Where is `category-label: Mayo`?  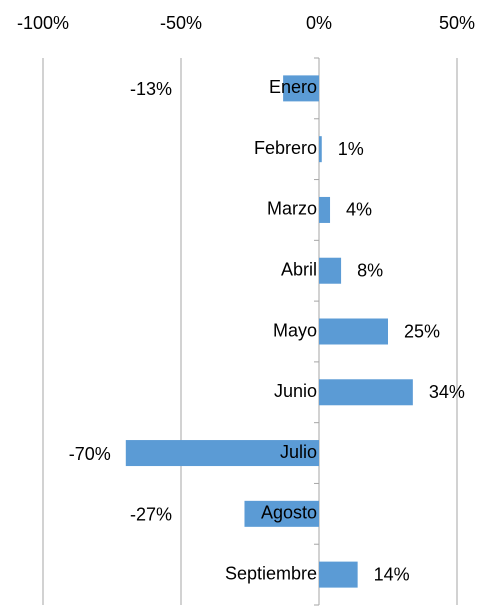
category-label: Mayo is located at coordinates (295, 330).